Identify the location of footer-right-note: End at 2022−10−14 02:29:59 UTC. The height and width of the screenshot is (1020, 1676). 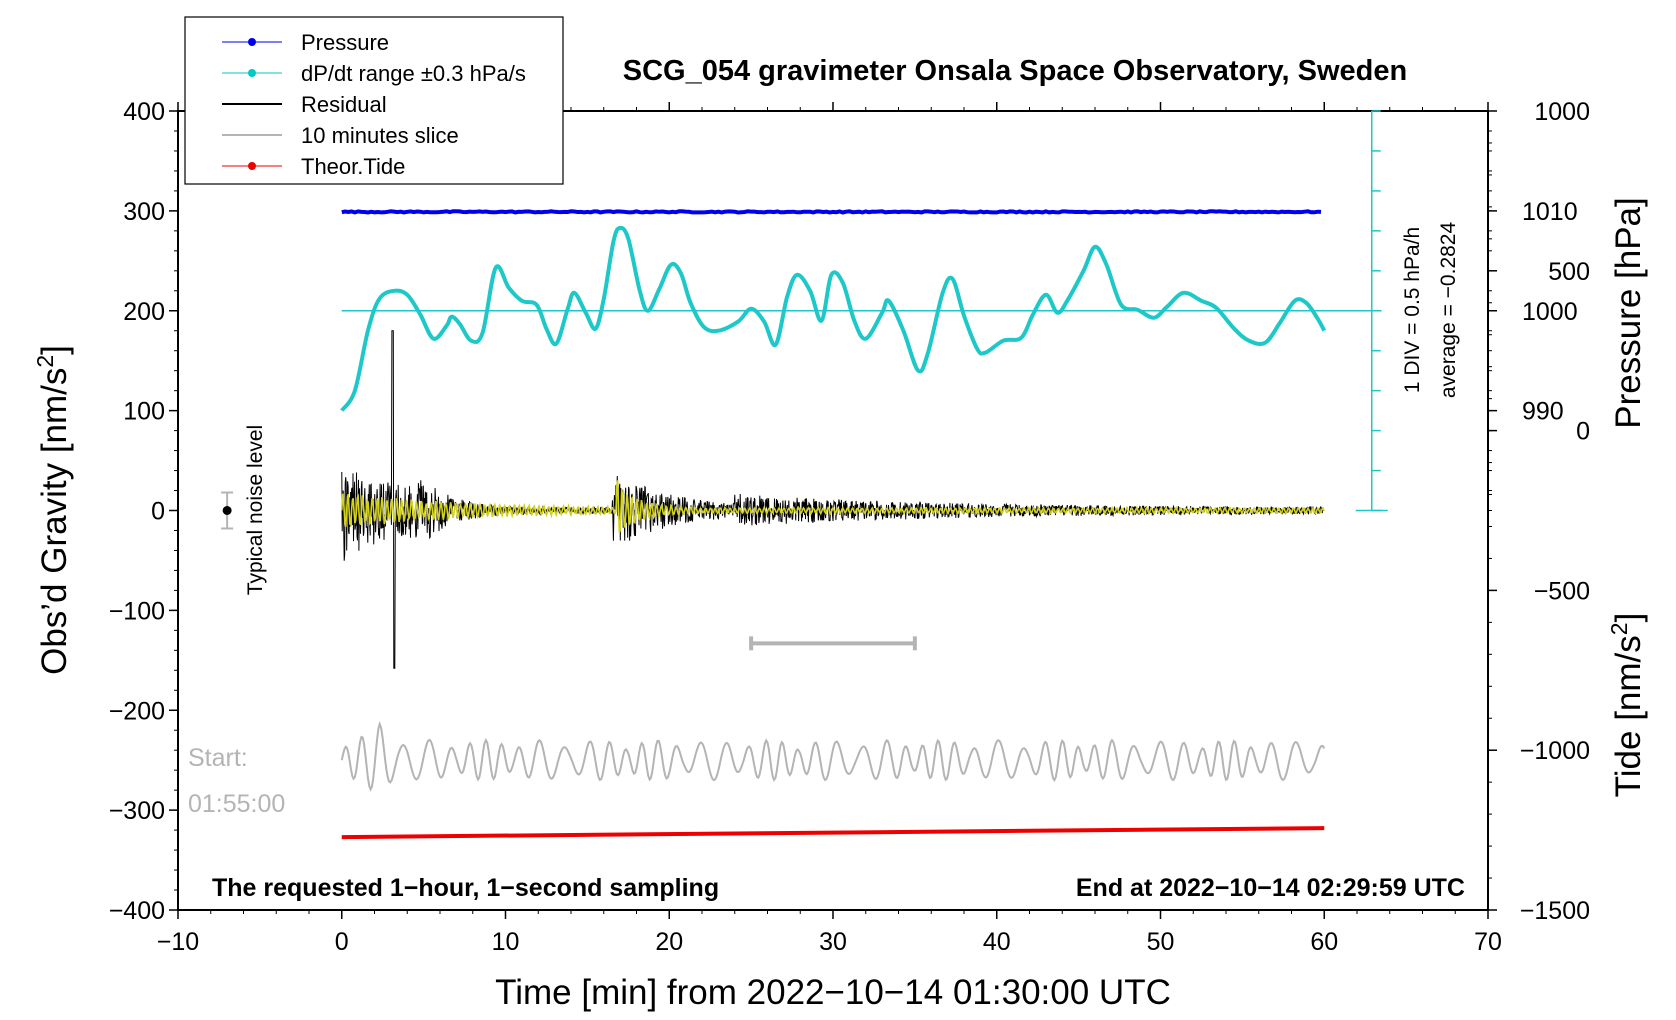
(1270, 888).